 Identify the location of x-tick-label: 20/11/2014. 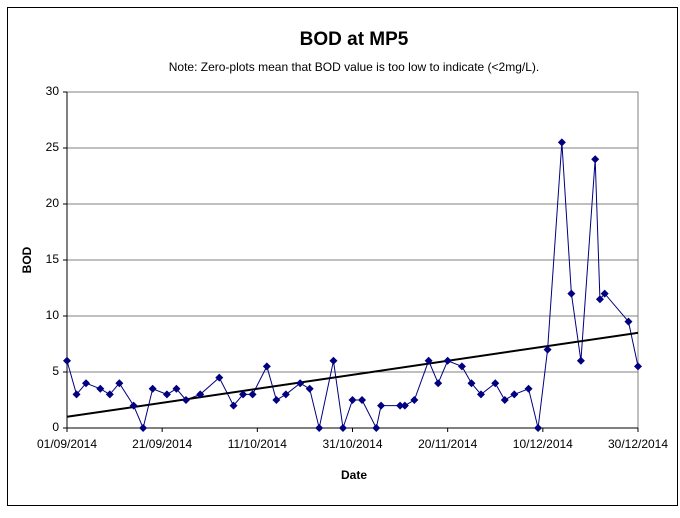
(447, 444).